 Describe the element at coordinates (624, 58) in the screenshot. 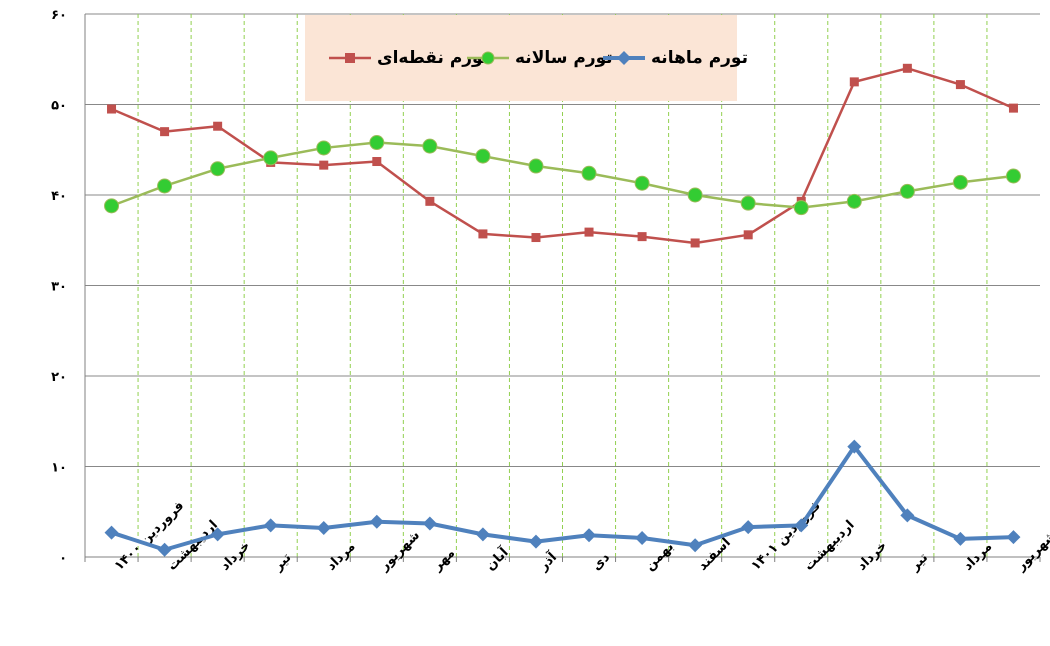

I see `legend-swatch-monthly-inflation` at that location.